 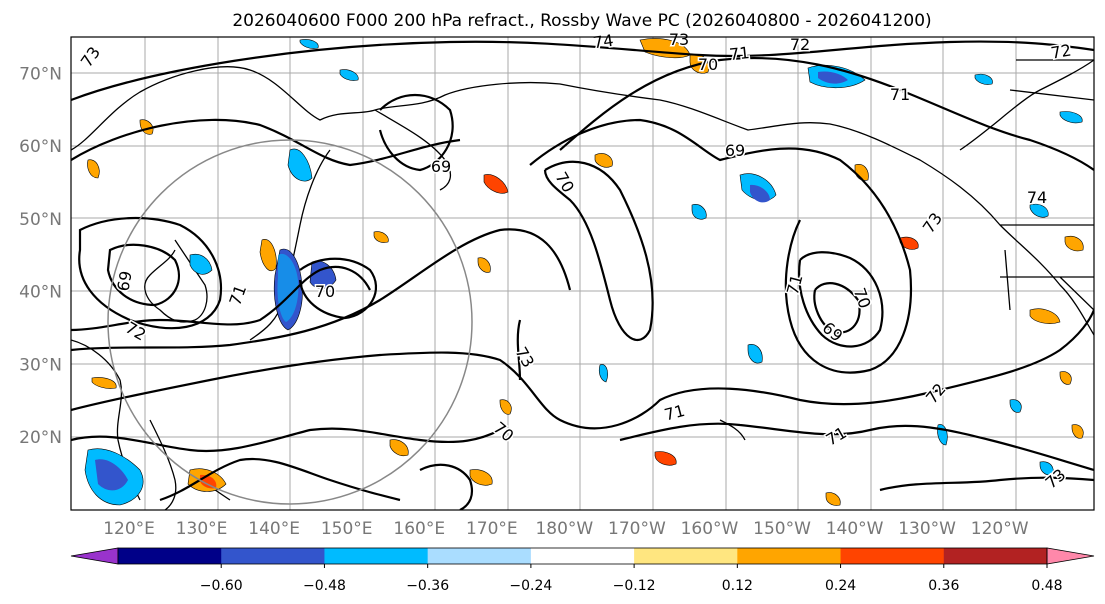 What do you see at coordinates (221, 586) in the screenshot?
I see `colorbar-tick-label: −0.60` at bounding box center [221, 586].